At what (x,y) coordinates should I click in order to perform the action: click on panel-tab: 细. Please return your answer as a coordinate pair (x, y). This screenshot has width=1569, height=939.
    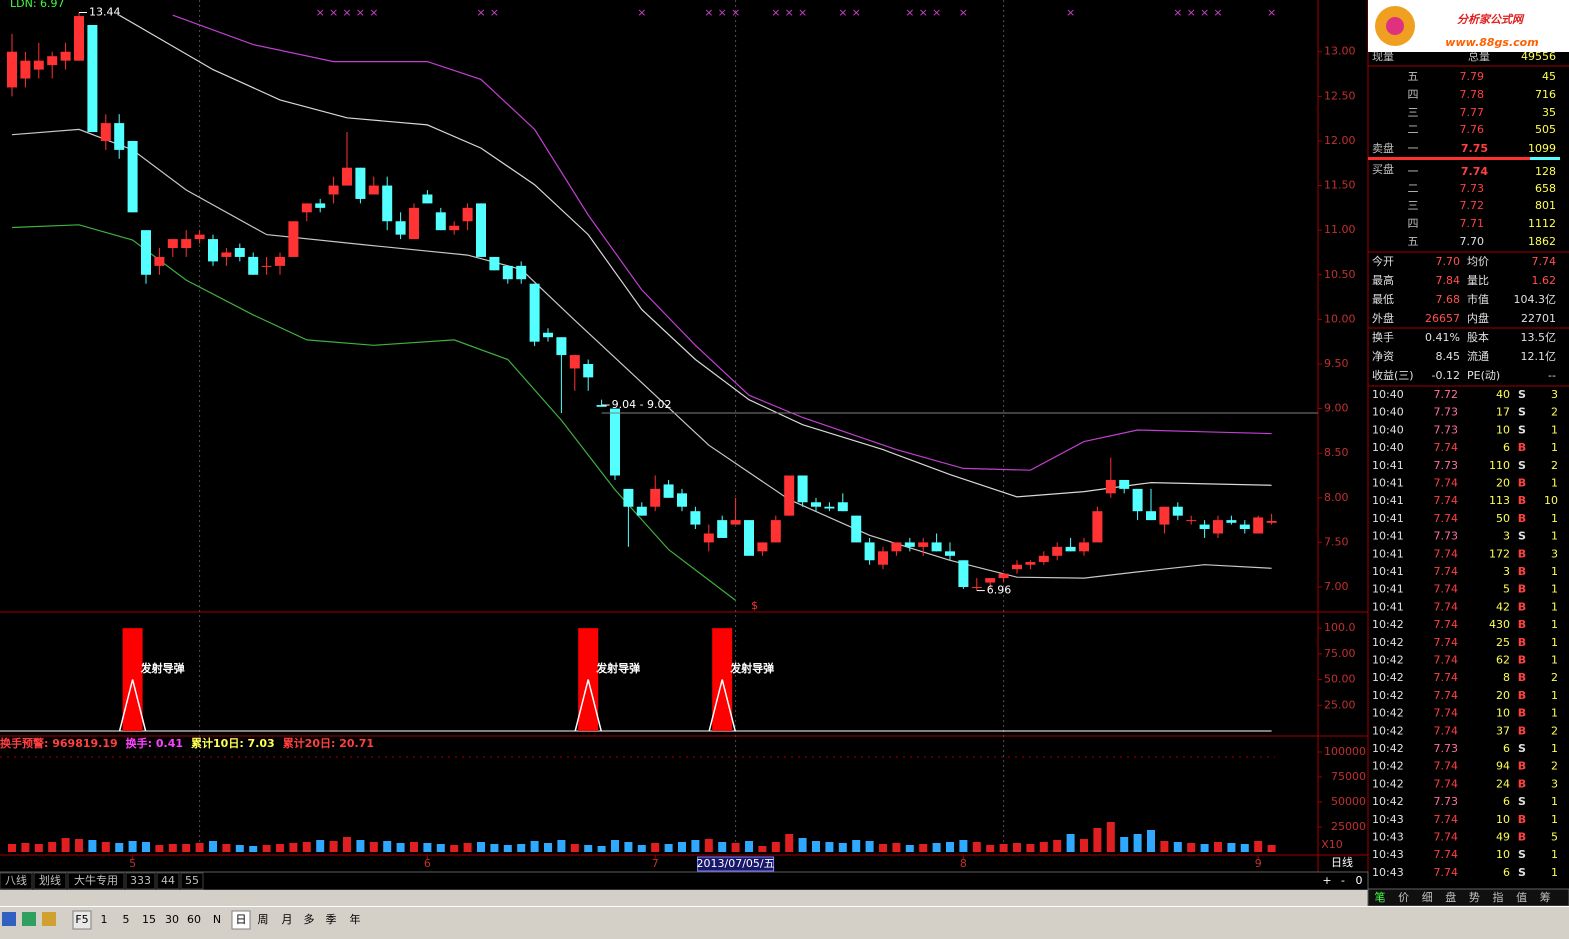
    Looking at the image, I should click on (1427, 897).